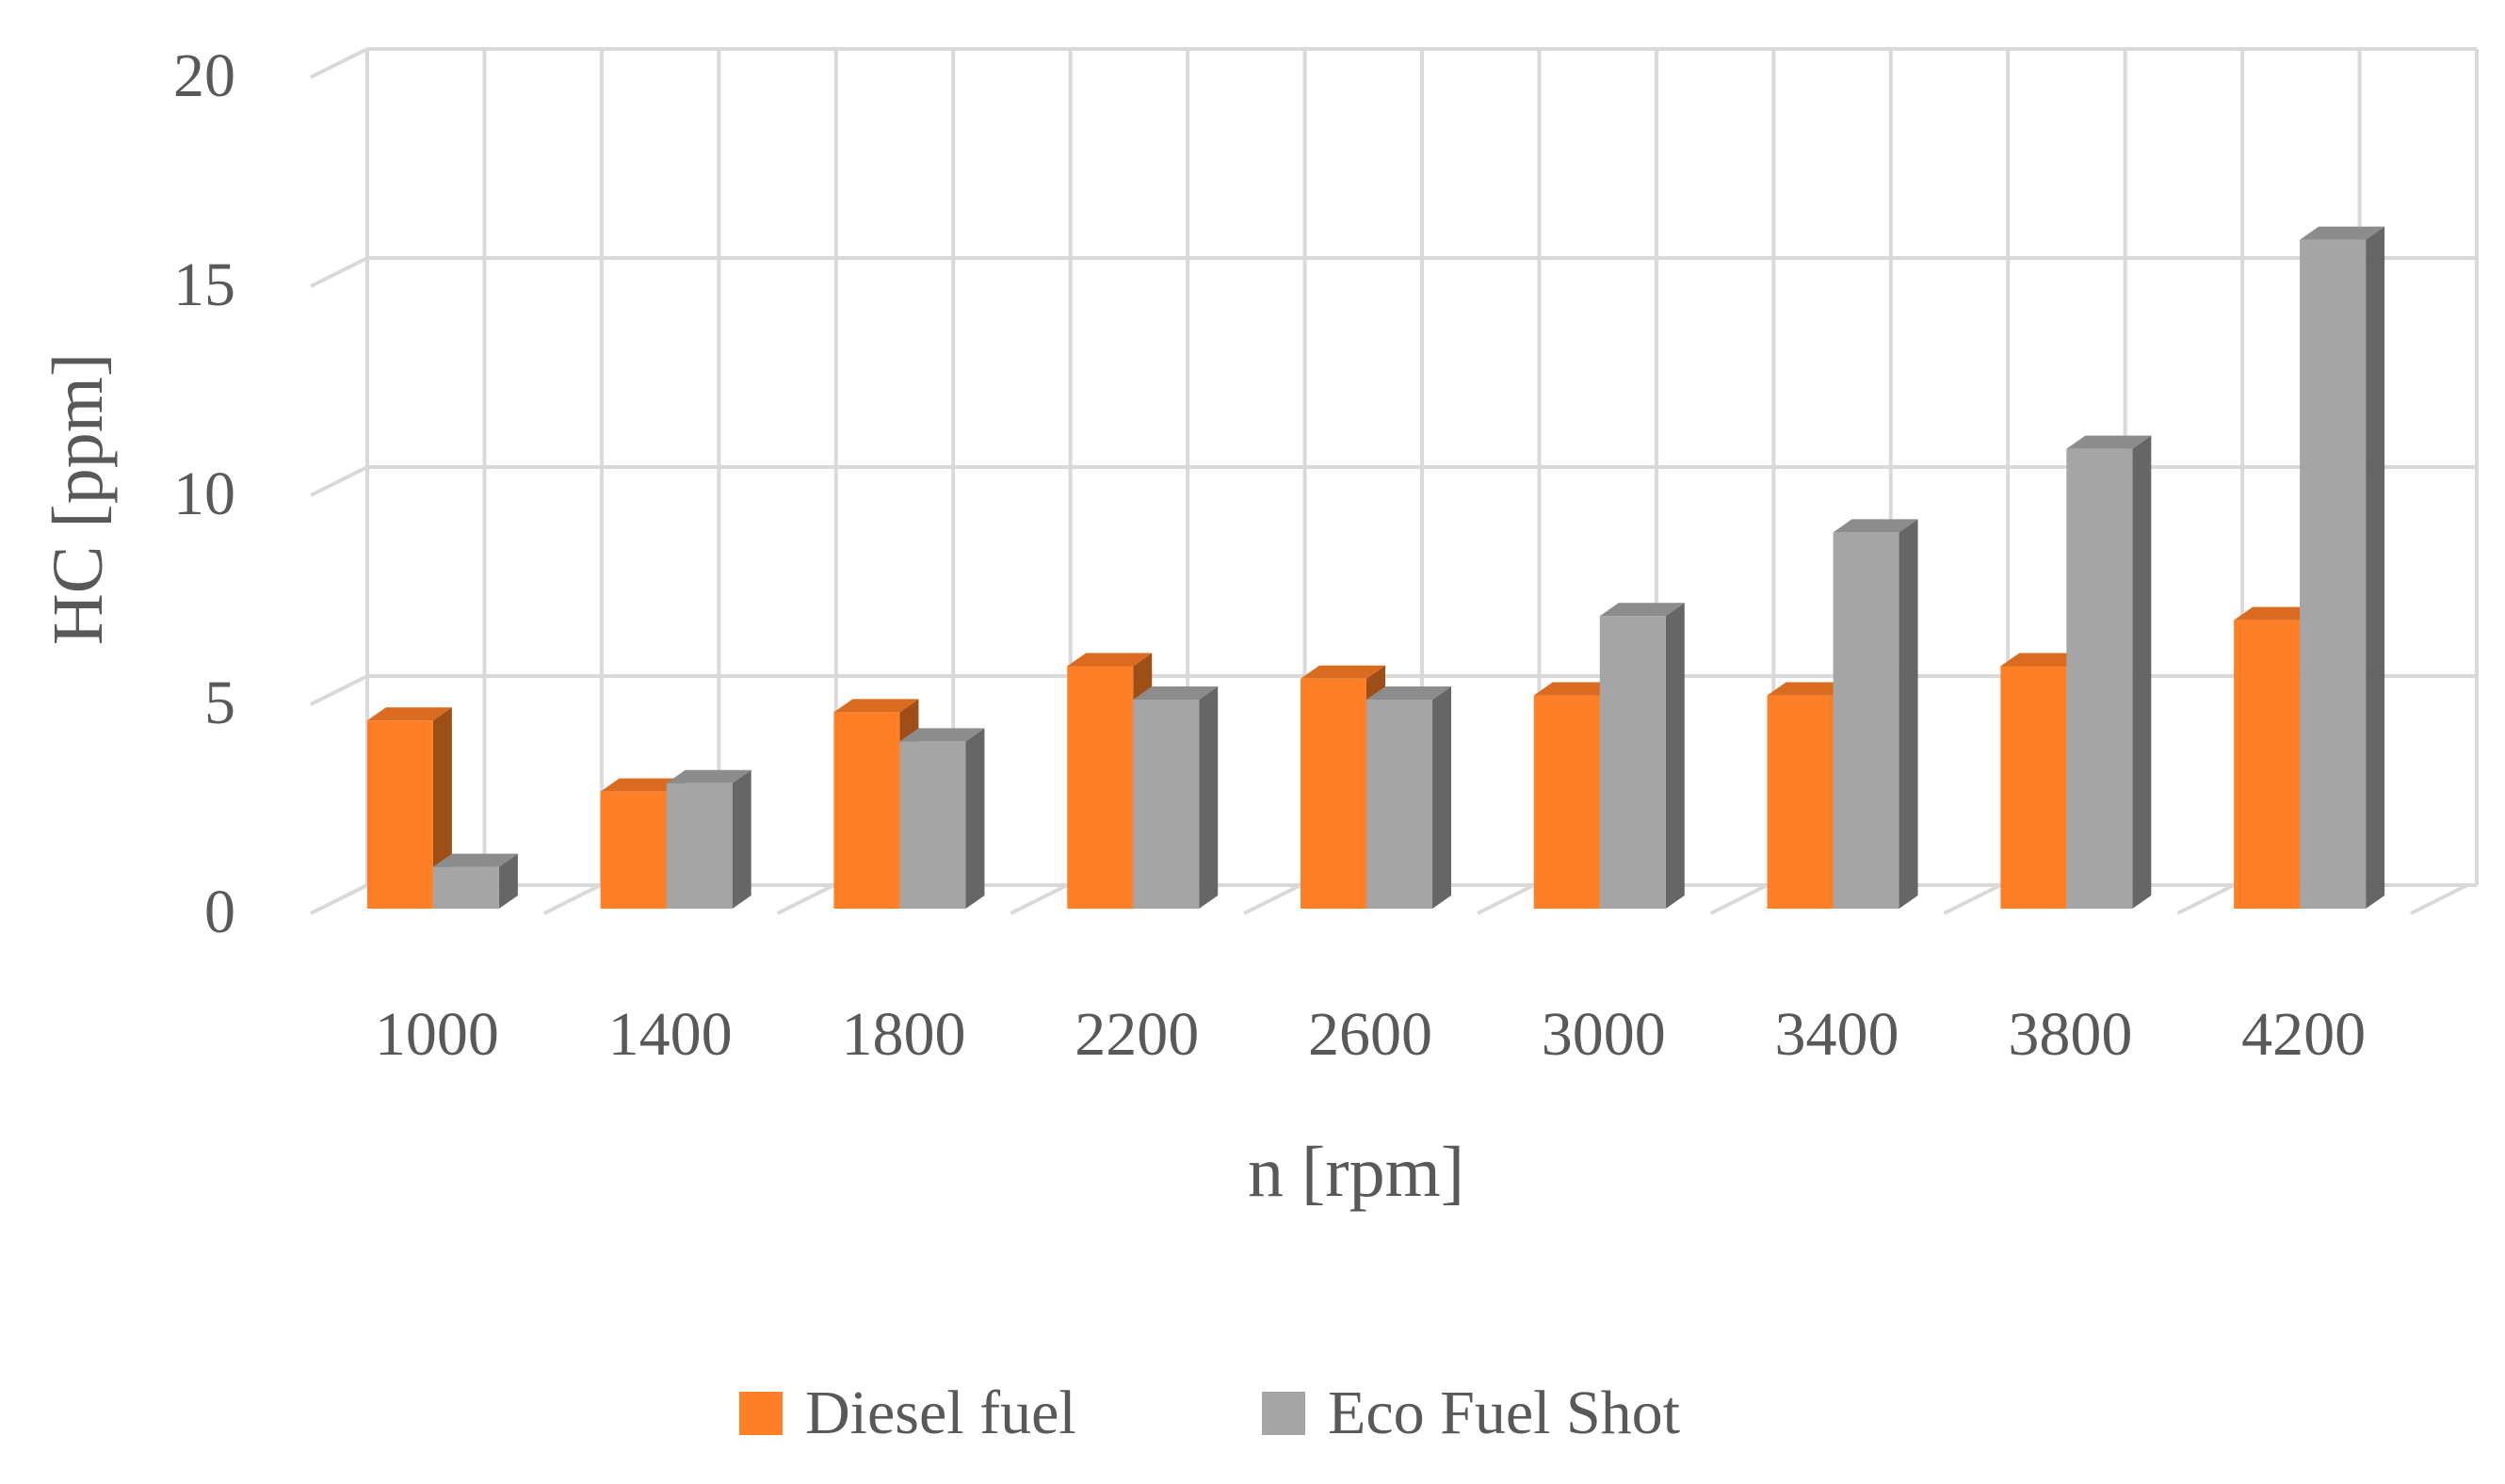 Image resolution: width=2505 pixels, height=1484 pixels. Describe the element at coordinates (78, 499) in the screenshot. I see `y-axis-label: HC [ppm]` at that location.